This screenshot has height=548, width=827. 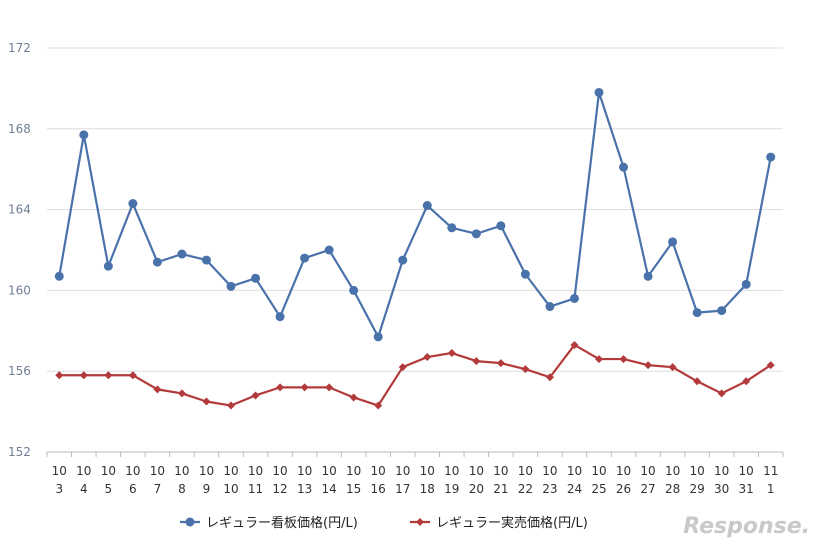 I want to click on legend-label: レギュラー実売価格(円/L), so click(x=512, y=523).